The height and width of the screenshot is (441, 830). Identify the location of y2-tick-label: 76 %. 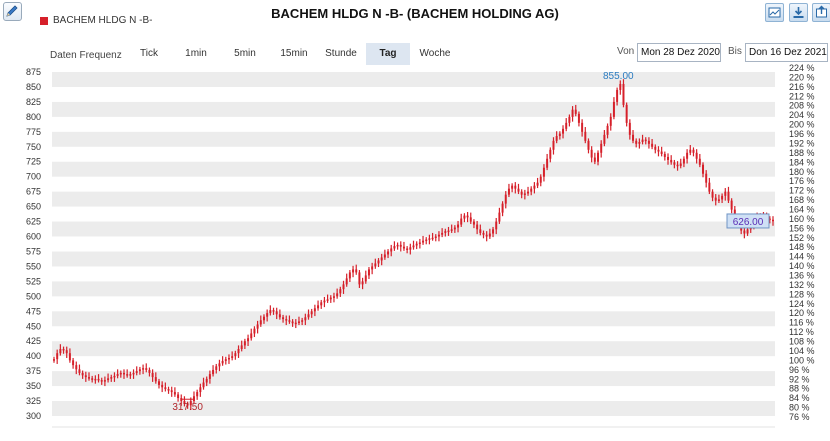
(799, 417).